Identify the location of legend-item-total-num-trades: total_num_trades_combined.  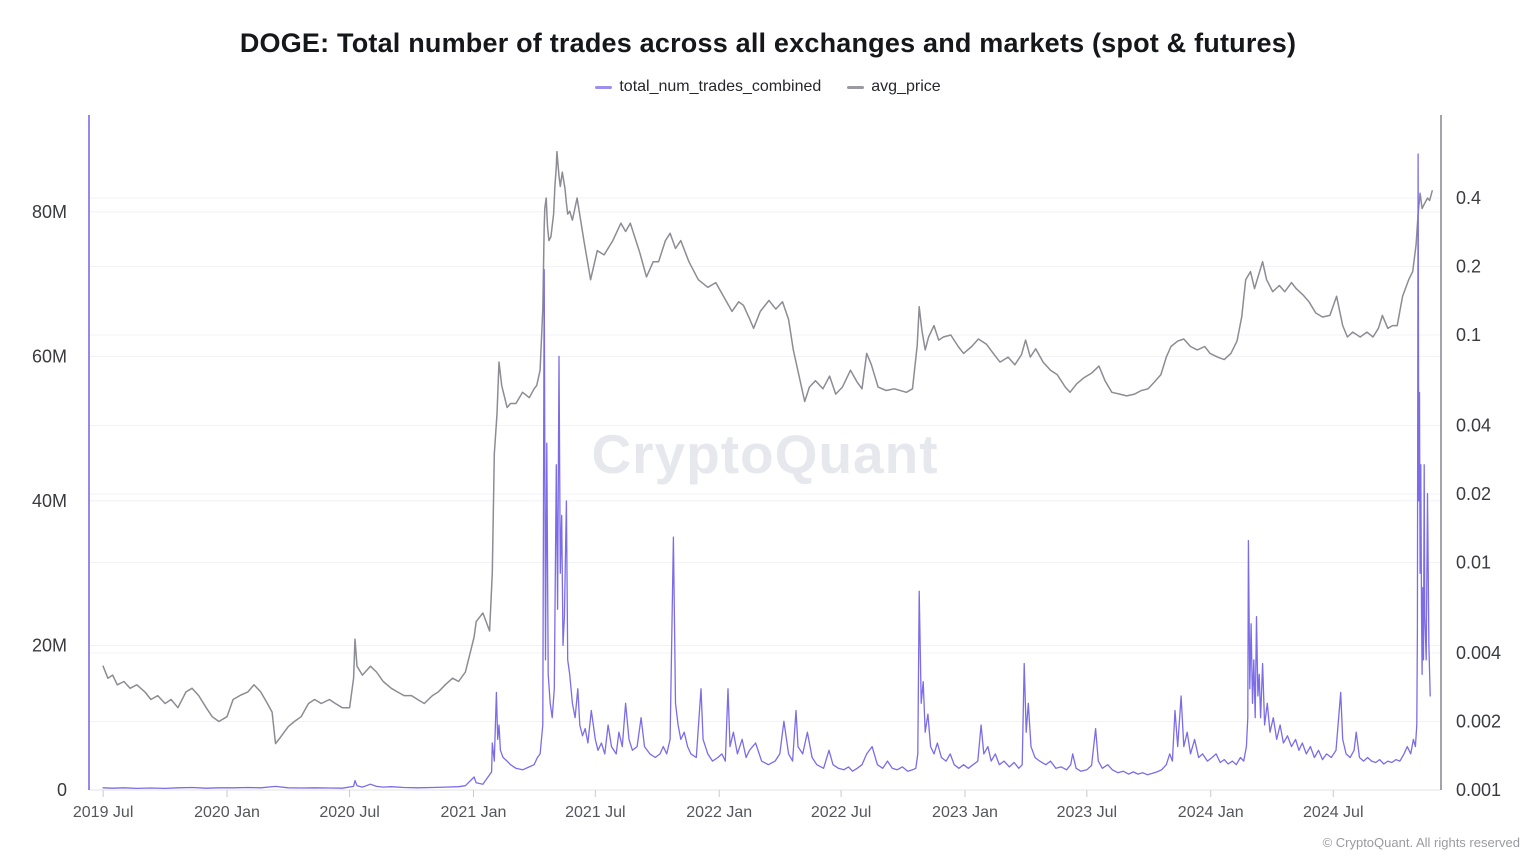
(708, 87).